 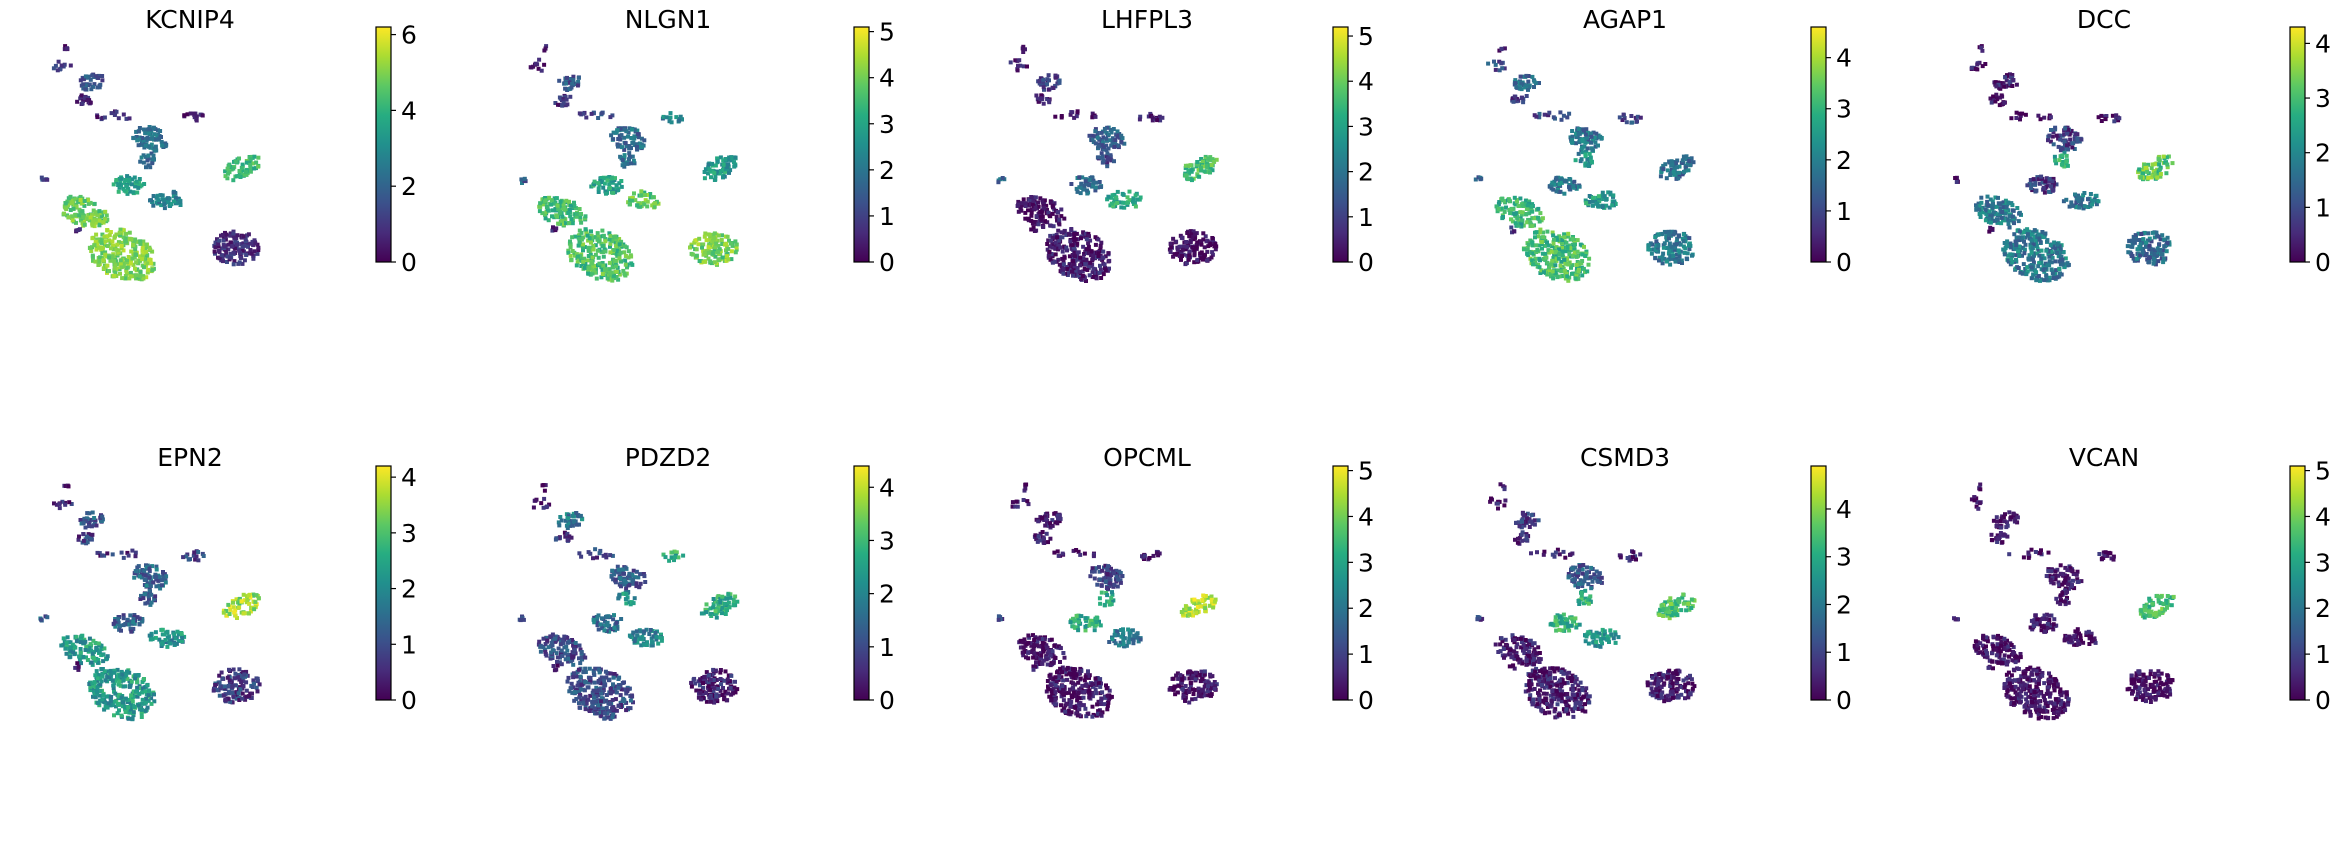 What do you see at coordinates (1670, 248) in the screenshot?
I see `cluster-c15` at bounding box center [1670, 248].